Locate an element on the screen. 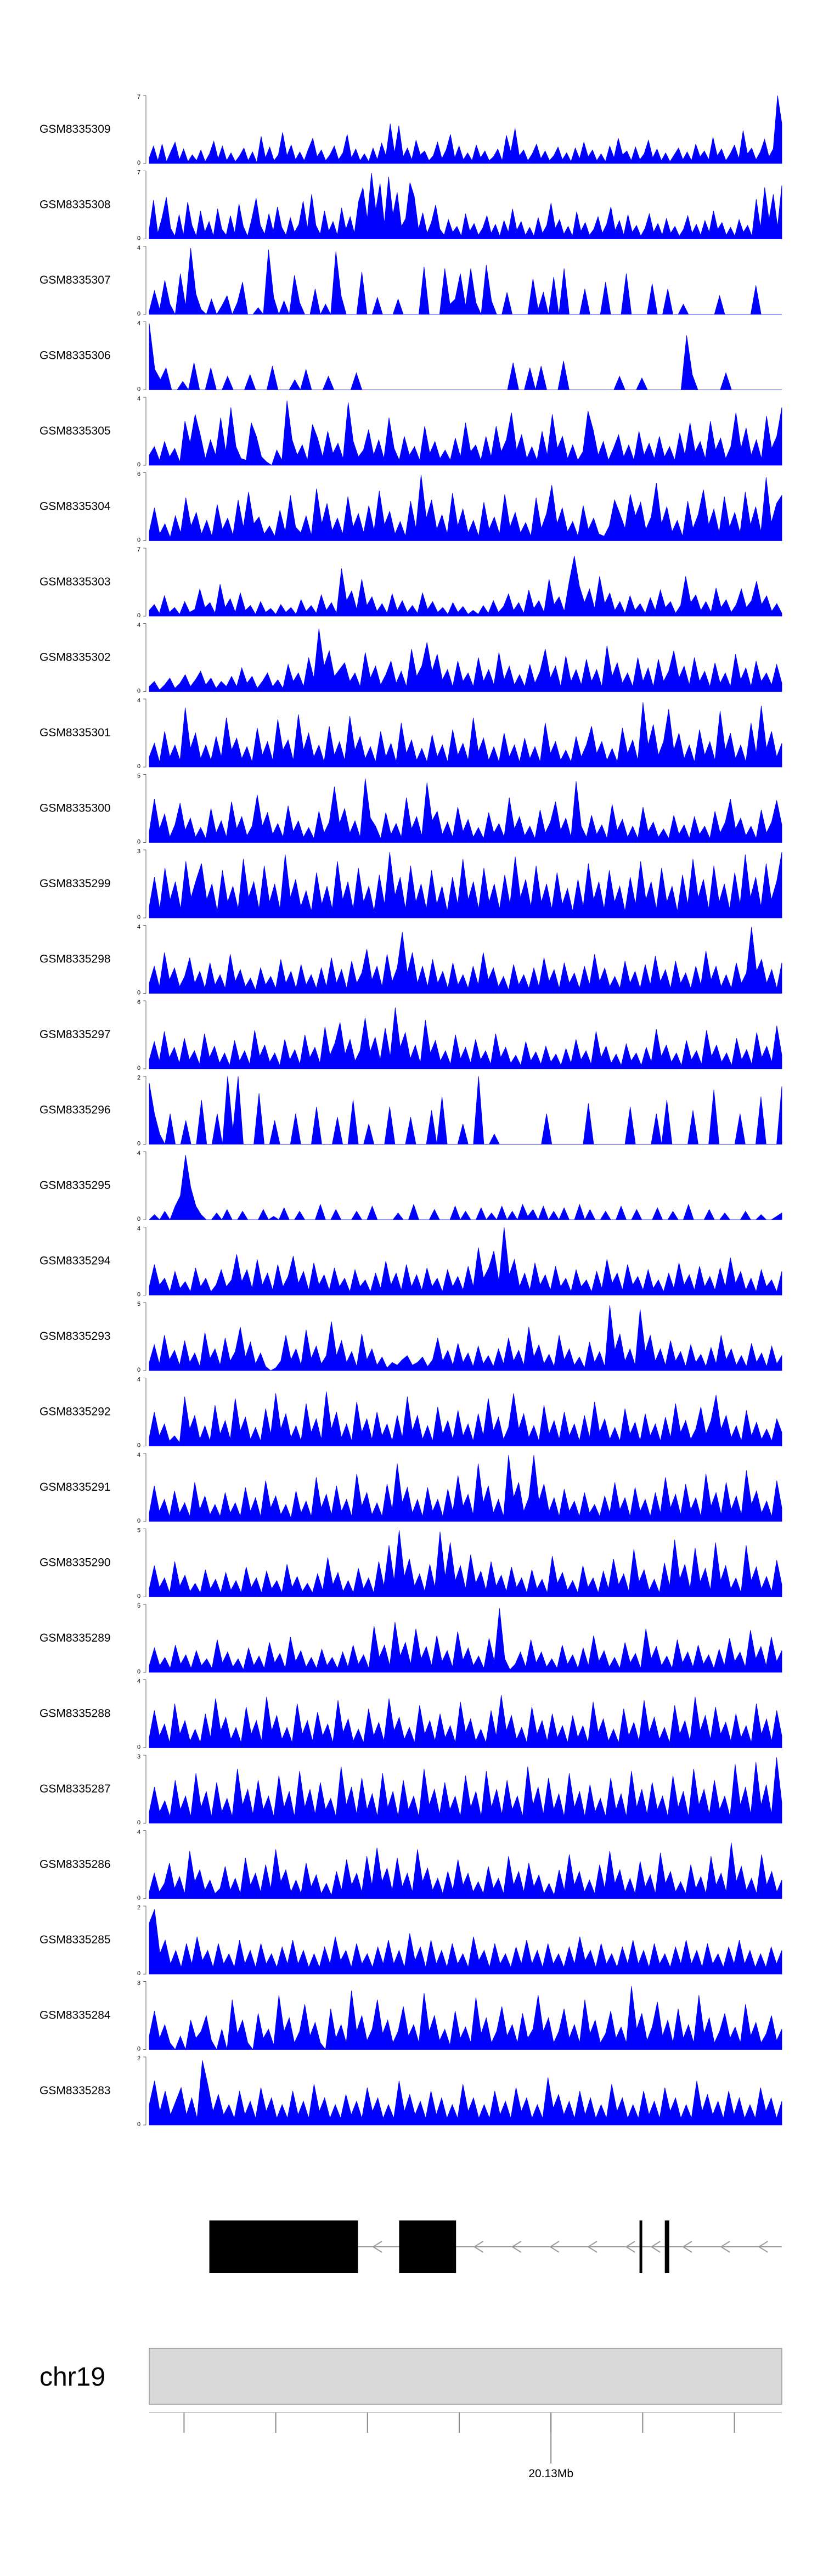 The width and height of the screenshot is (823, 2576). track-label: GSM8335285 is located at coordinates (75, 1940).